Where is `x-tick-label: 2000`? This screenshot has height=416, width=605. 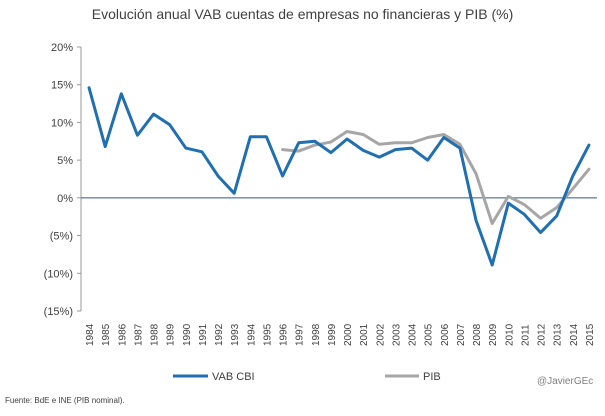 x-tick-label: 2000 is located at coordinates (348, 334).